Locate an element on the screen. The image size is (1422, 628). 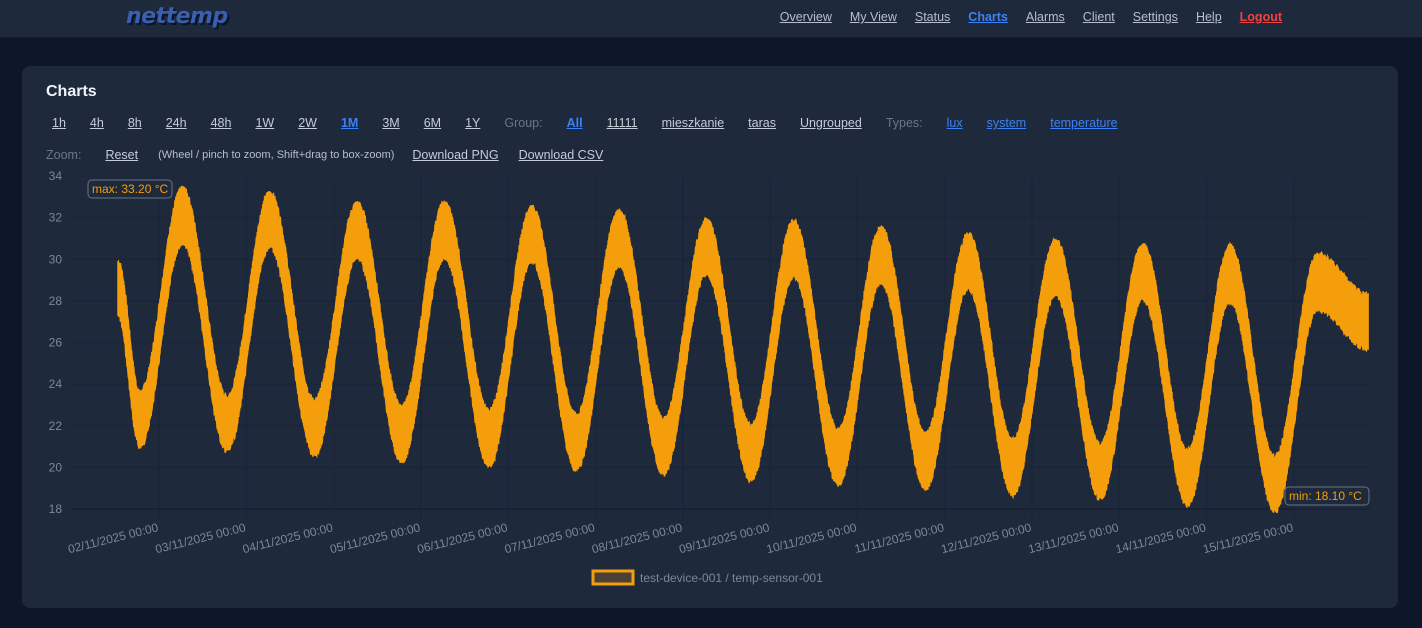
y-tick-label: 32 is located at coordinates (56, 218).